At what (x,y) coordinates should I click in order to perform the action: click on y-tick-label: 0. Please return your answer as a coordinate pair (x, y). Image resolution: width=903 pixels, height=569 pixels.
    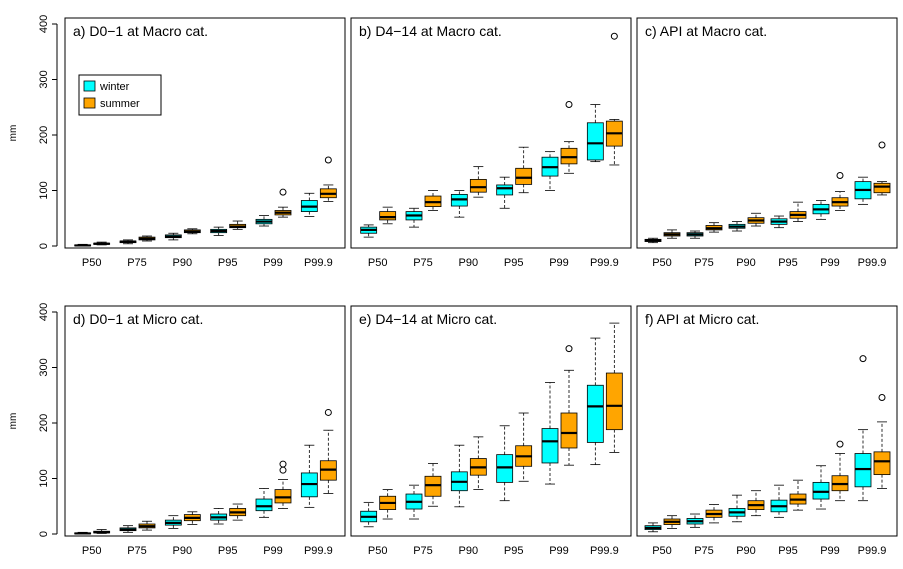
    Looking at the image, I should click on (44, 534).